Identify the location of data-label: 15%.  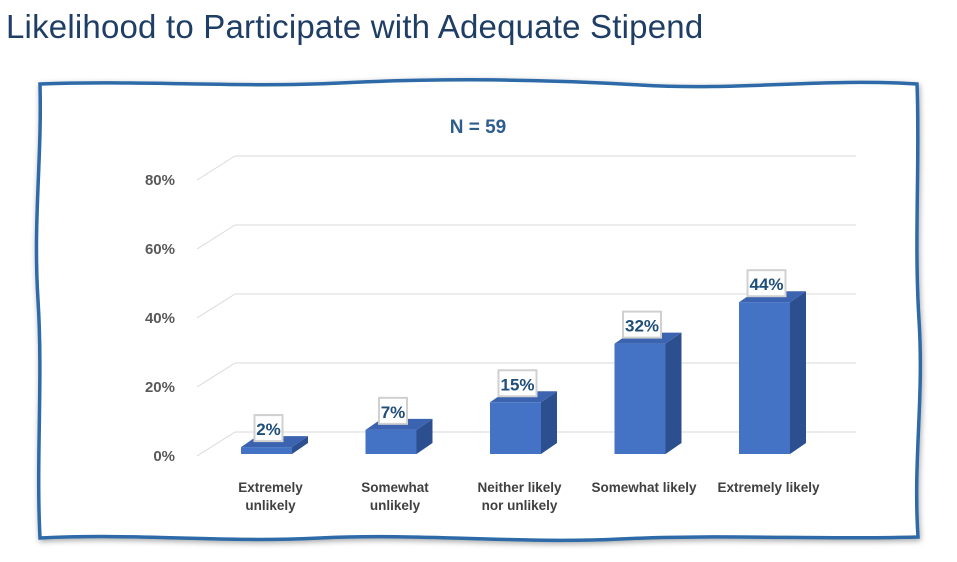
(517, 384).